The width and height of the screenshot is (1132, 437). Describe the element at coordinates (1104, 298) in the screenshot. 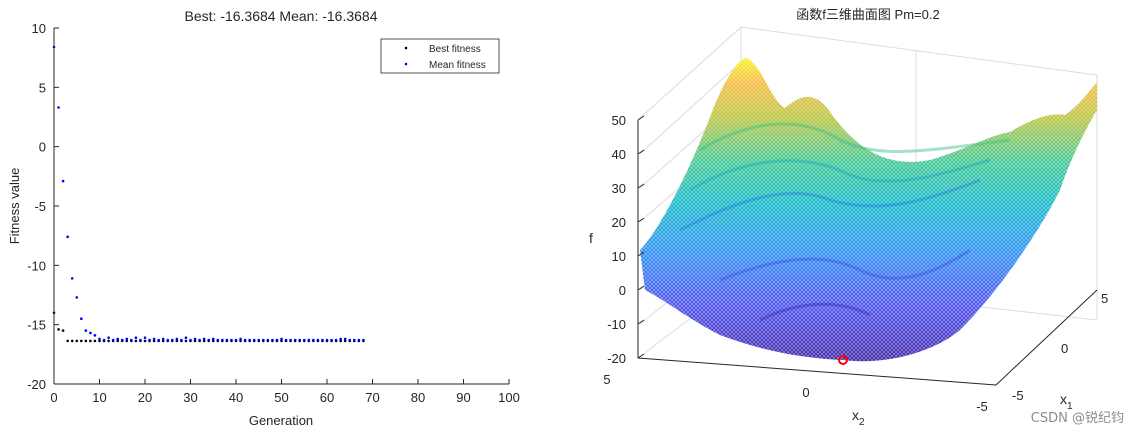

I see `x1-tick-5: 5` at that location.